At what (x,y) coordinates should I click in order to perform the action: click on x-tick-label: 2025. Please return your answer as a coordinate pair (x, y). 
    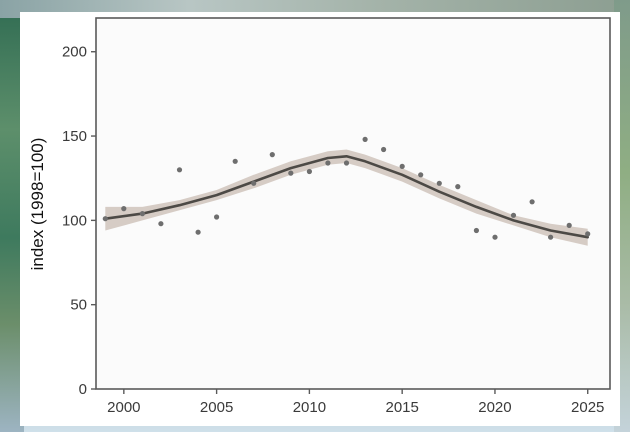
    Looking at the image, I should click on (587, 407).